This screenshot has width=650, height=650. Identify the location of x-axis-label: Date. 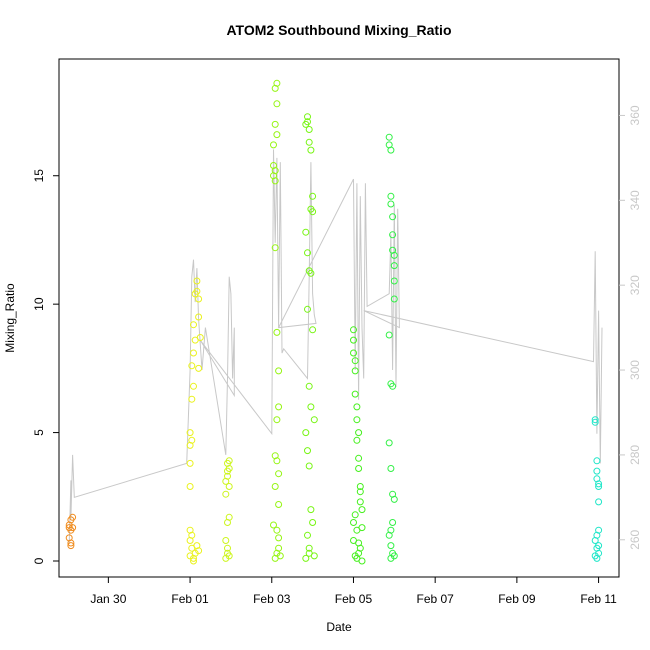
(339, 627).